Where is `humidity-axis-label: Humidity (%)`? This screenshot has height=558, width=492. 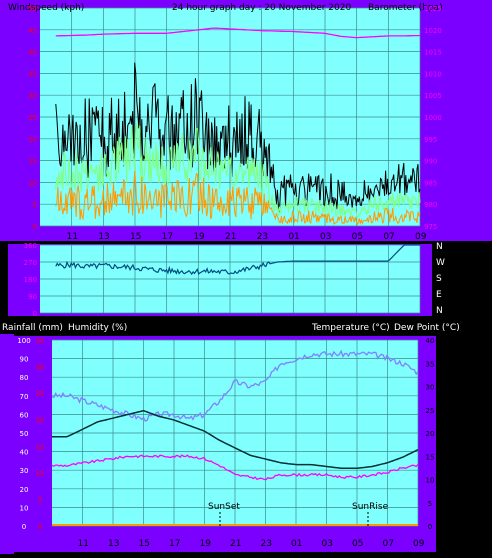
humidity-axis-label: Humidity (%) is located at coordinates (97, 328).